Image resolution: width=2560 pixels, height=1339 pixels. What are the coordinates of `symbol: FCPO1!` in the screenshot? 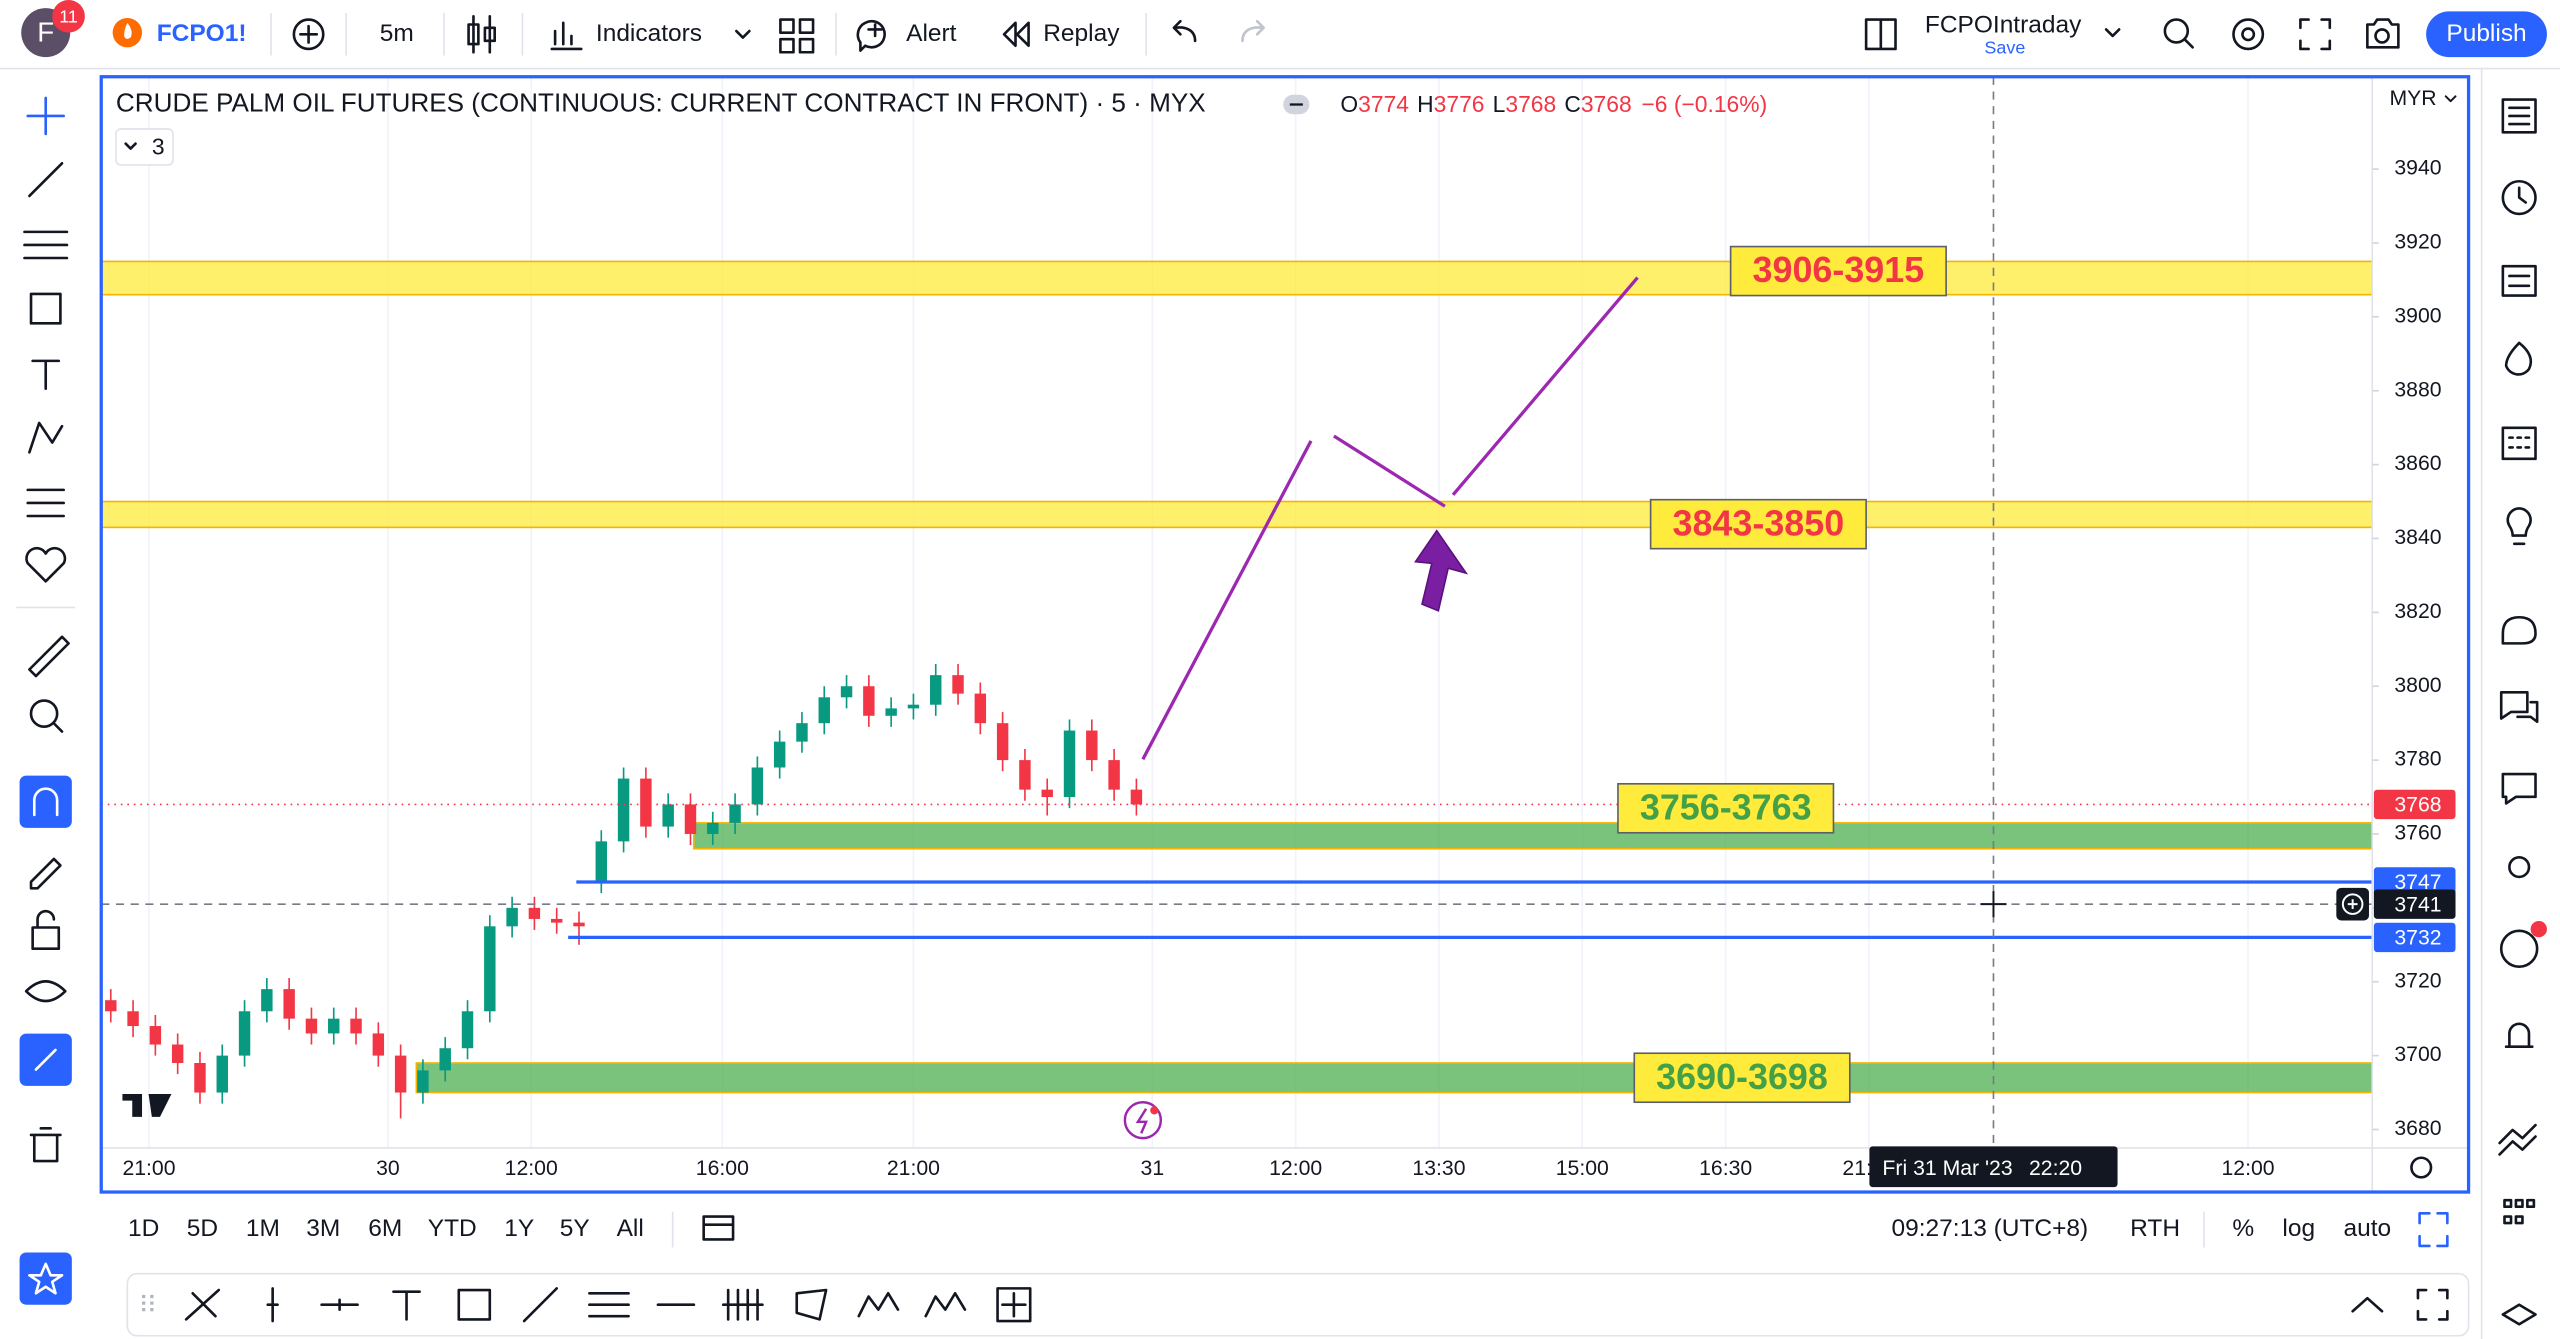 It's located at (202, 33).